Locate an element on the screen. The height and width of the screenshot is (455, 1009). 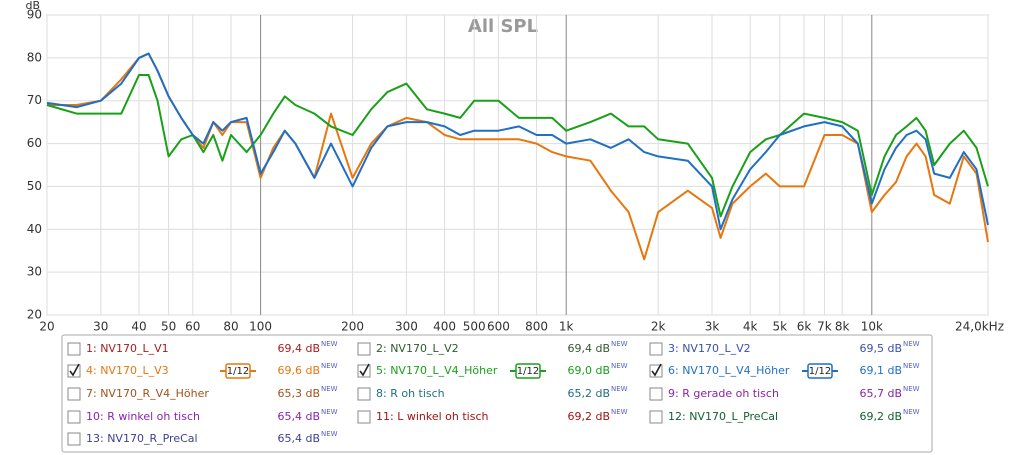
x-tick-label: 20 is located at coordinates (46, 327).